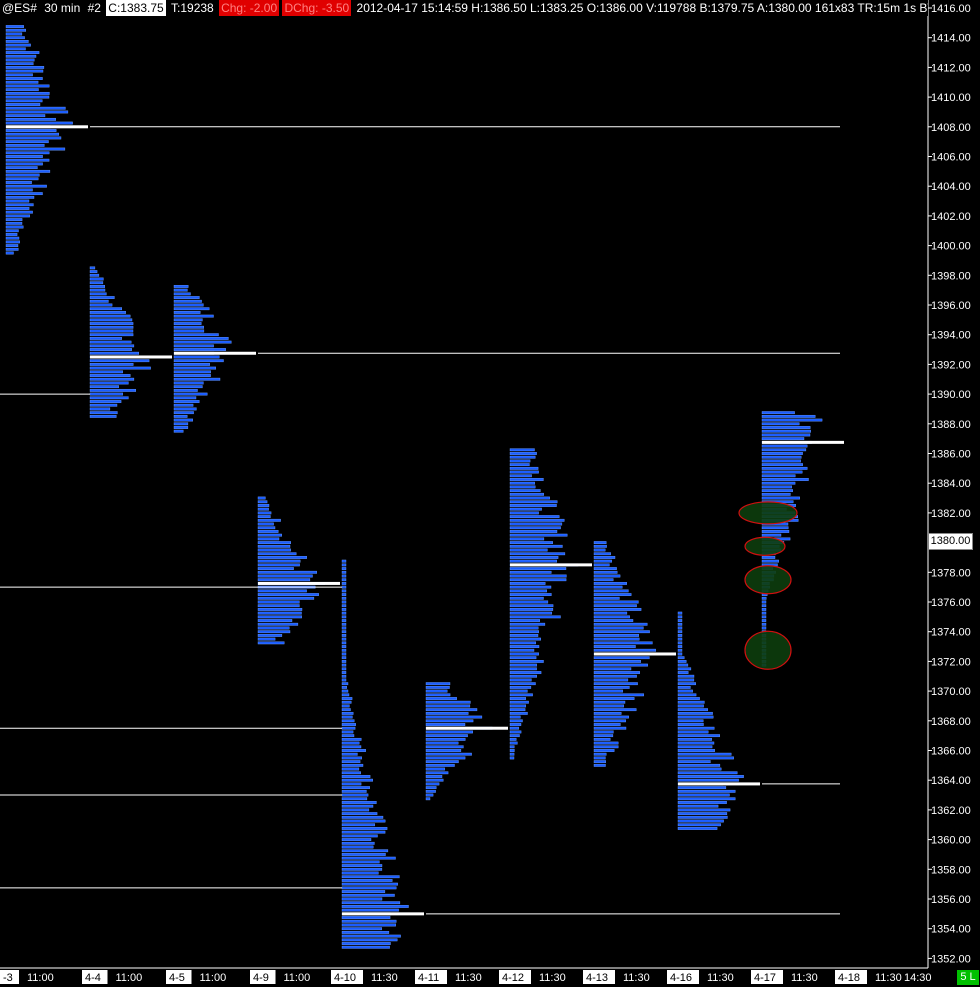 The width and height of the screenshot is (980, 987). What do you see at coordinates (136, 8) in the screenshot?
I see `close-value: C:1383.75` at bounding box center [136, 8].